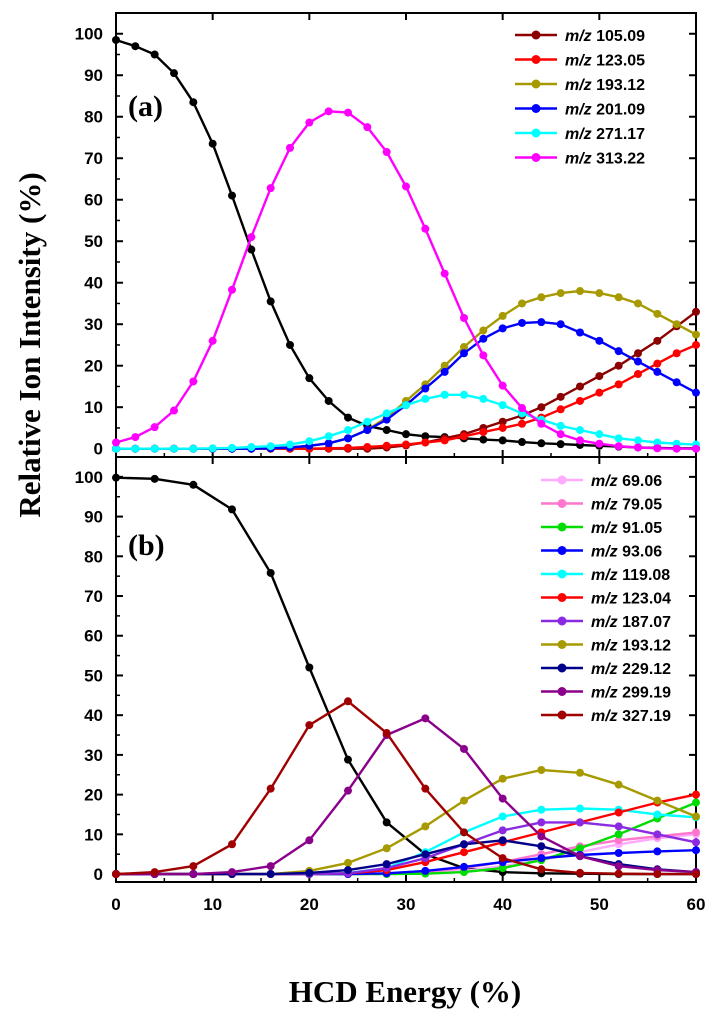 The width and height of the screenshot is (710, 1011). Describe the element at coordinates (93, 283) in the screenshot. I see `y-tick-label: 40` at that location.